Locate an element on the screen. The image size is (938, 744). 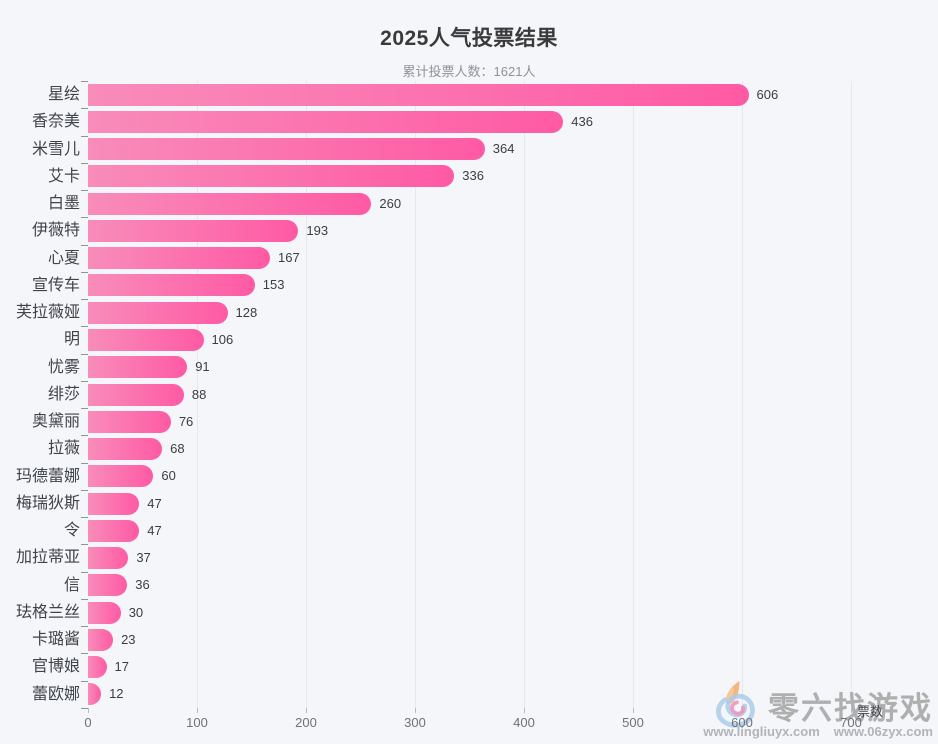
bar-value-label: 91 is located at coordinates (202, 367).